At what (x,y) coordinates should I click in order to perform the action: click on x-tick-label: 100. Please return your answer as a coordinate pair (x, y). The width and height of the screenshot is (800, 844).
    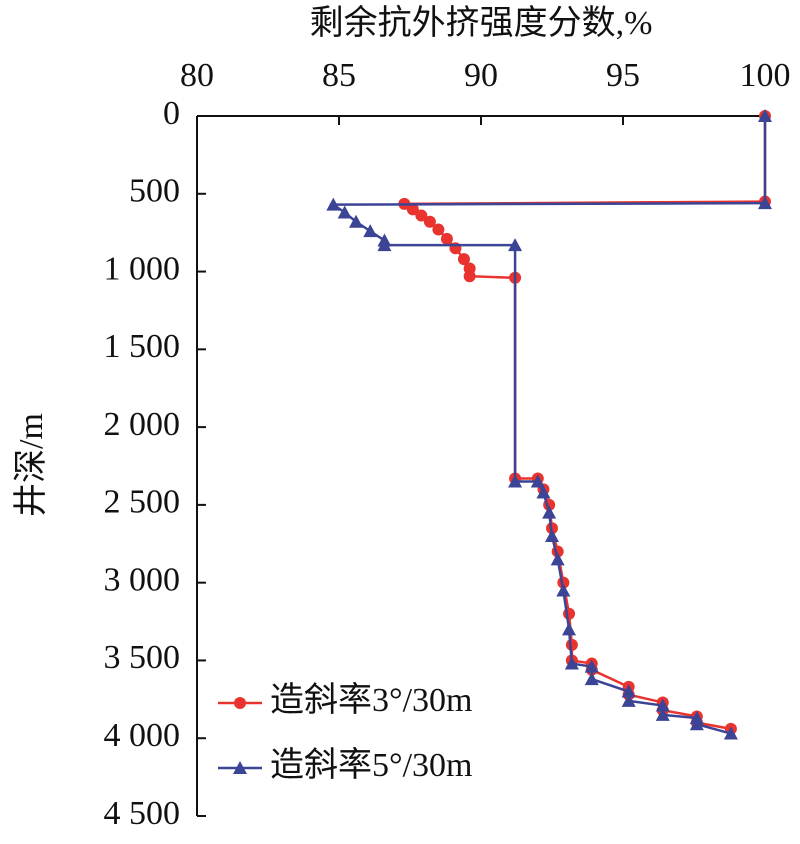
    Looking at the image, I should click on (765, 75).